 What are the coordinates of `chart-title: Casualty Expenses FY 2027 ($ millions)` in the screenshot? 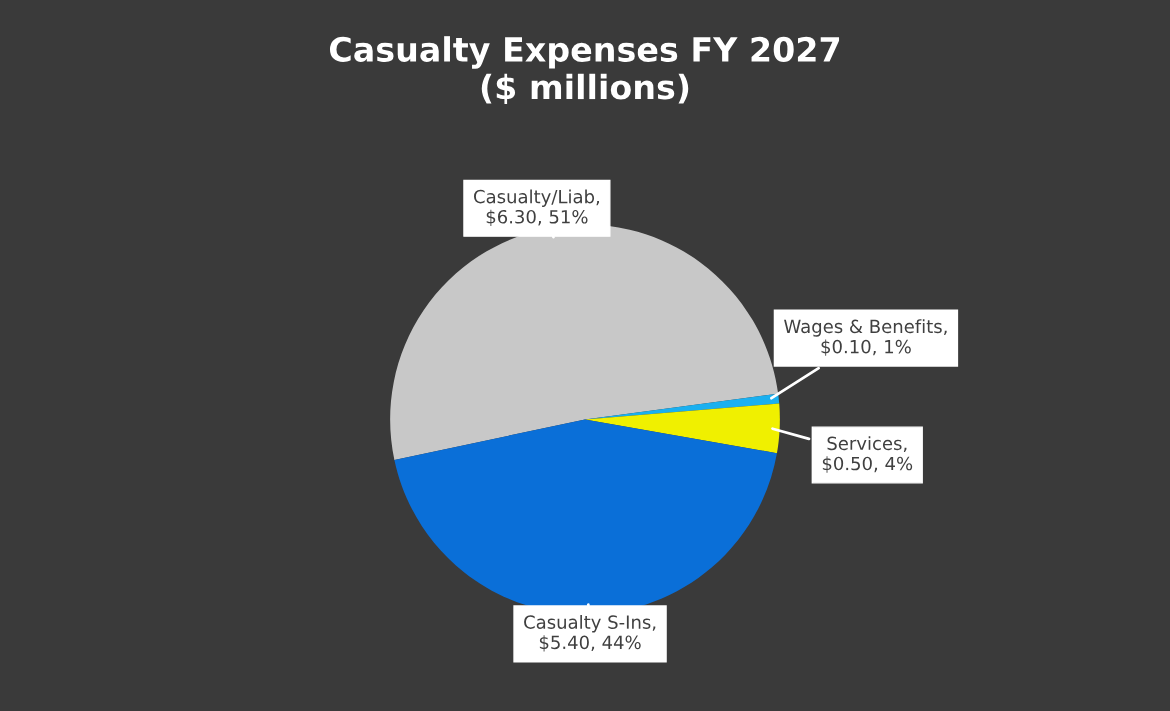 It's located at (584, 70).